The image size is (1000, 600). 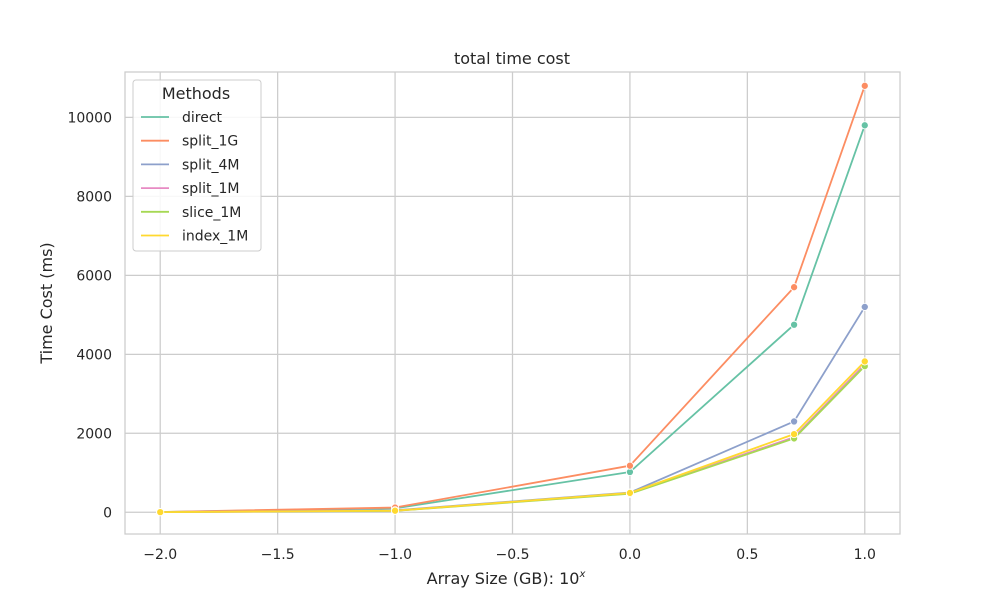 What do you see at coordinates (196, 93) in the screenshot?
I see `legend-title: Methods` at bounding box center [196, 93].